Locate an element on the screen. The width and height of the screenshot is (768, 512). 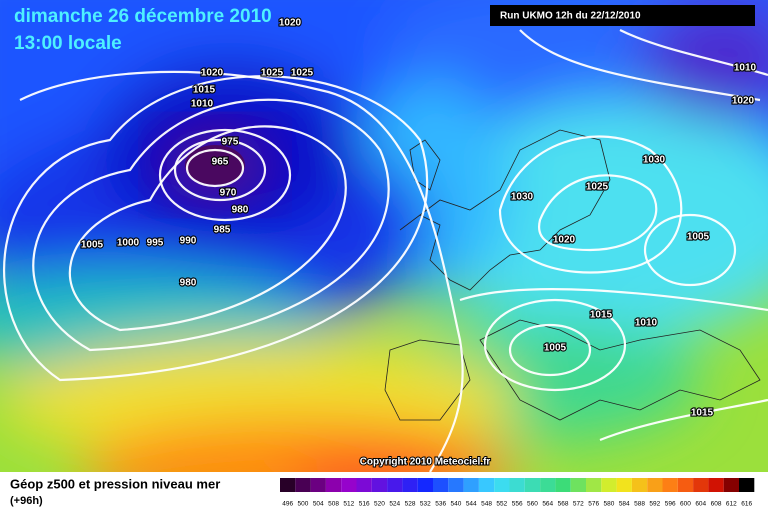
scale-label: 612 is located at coordinates (731, 504).